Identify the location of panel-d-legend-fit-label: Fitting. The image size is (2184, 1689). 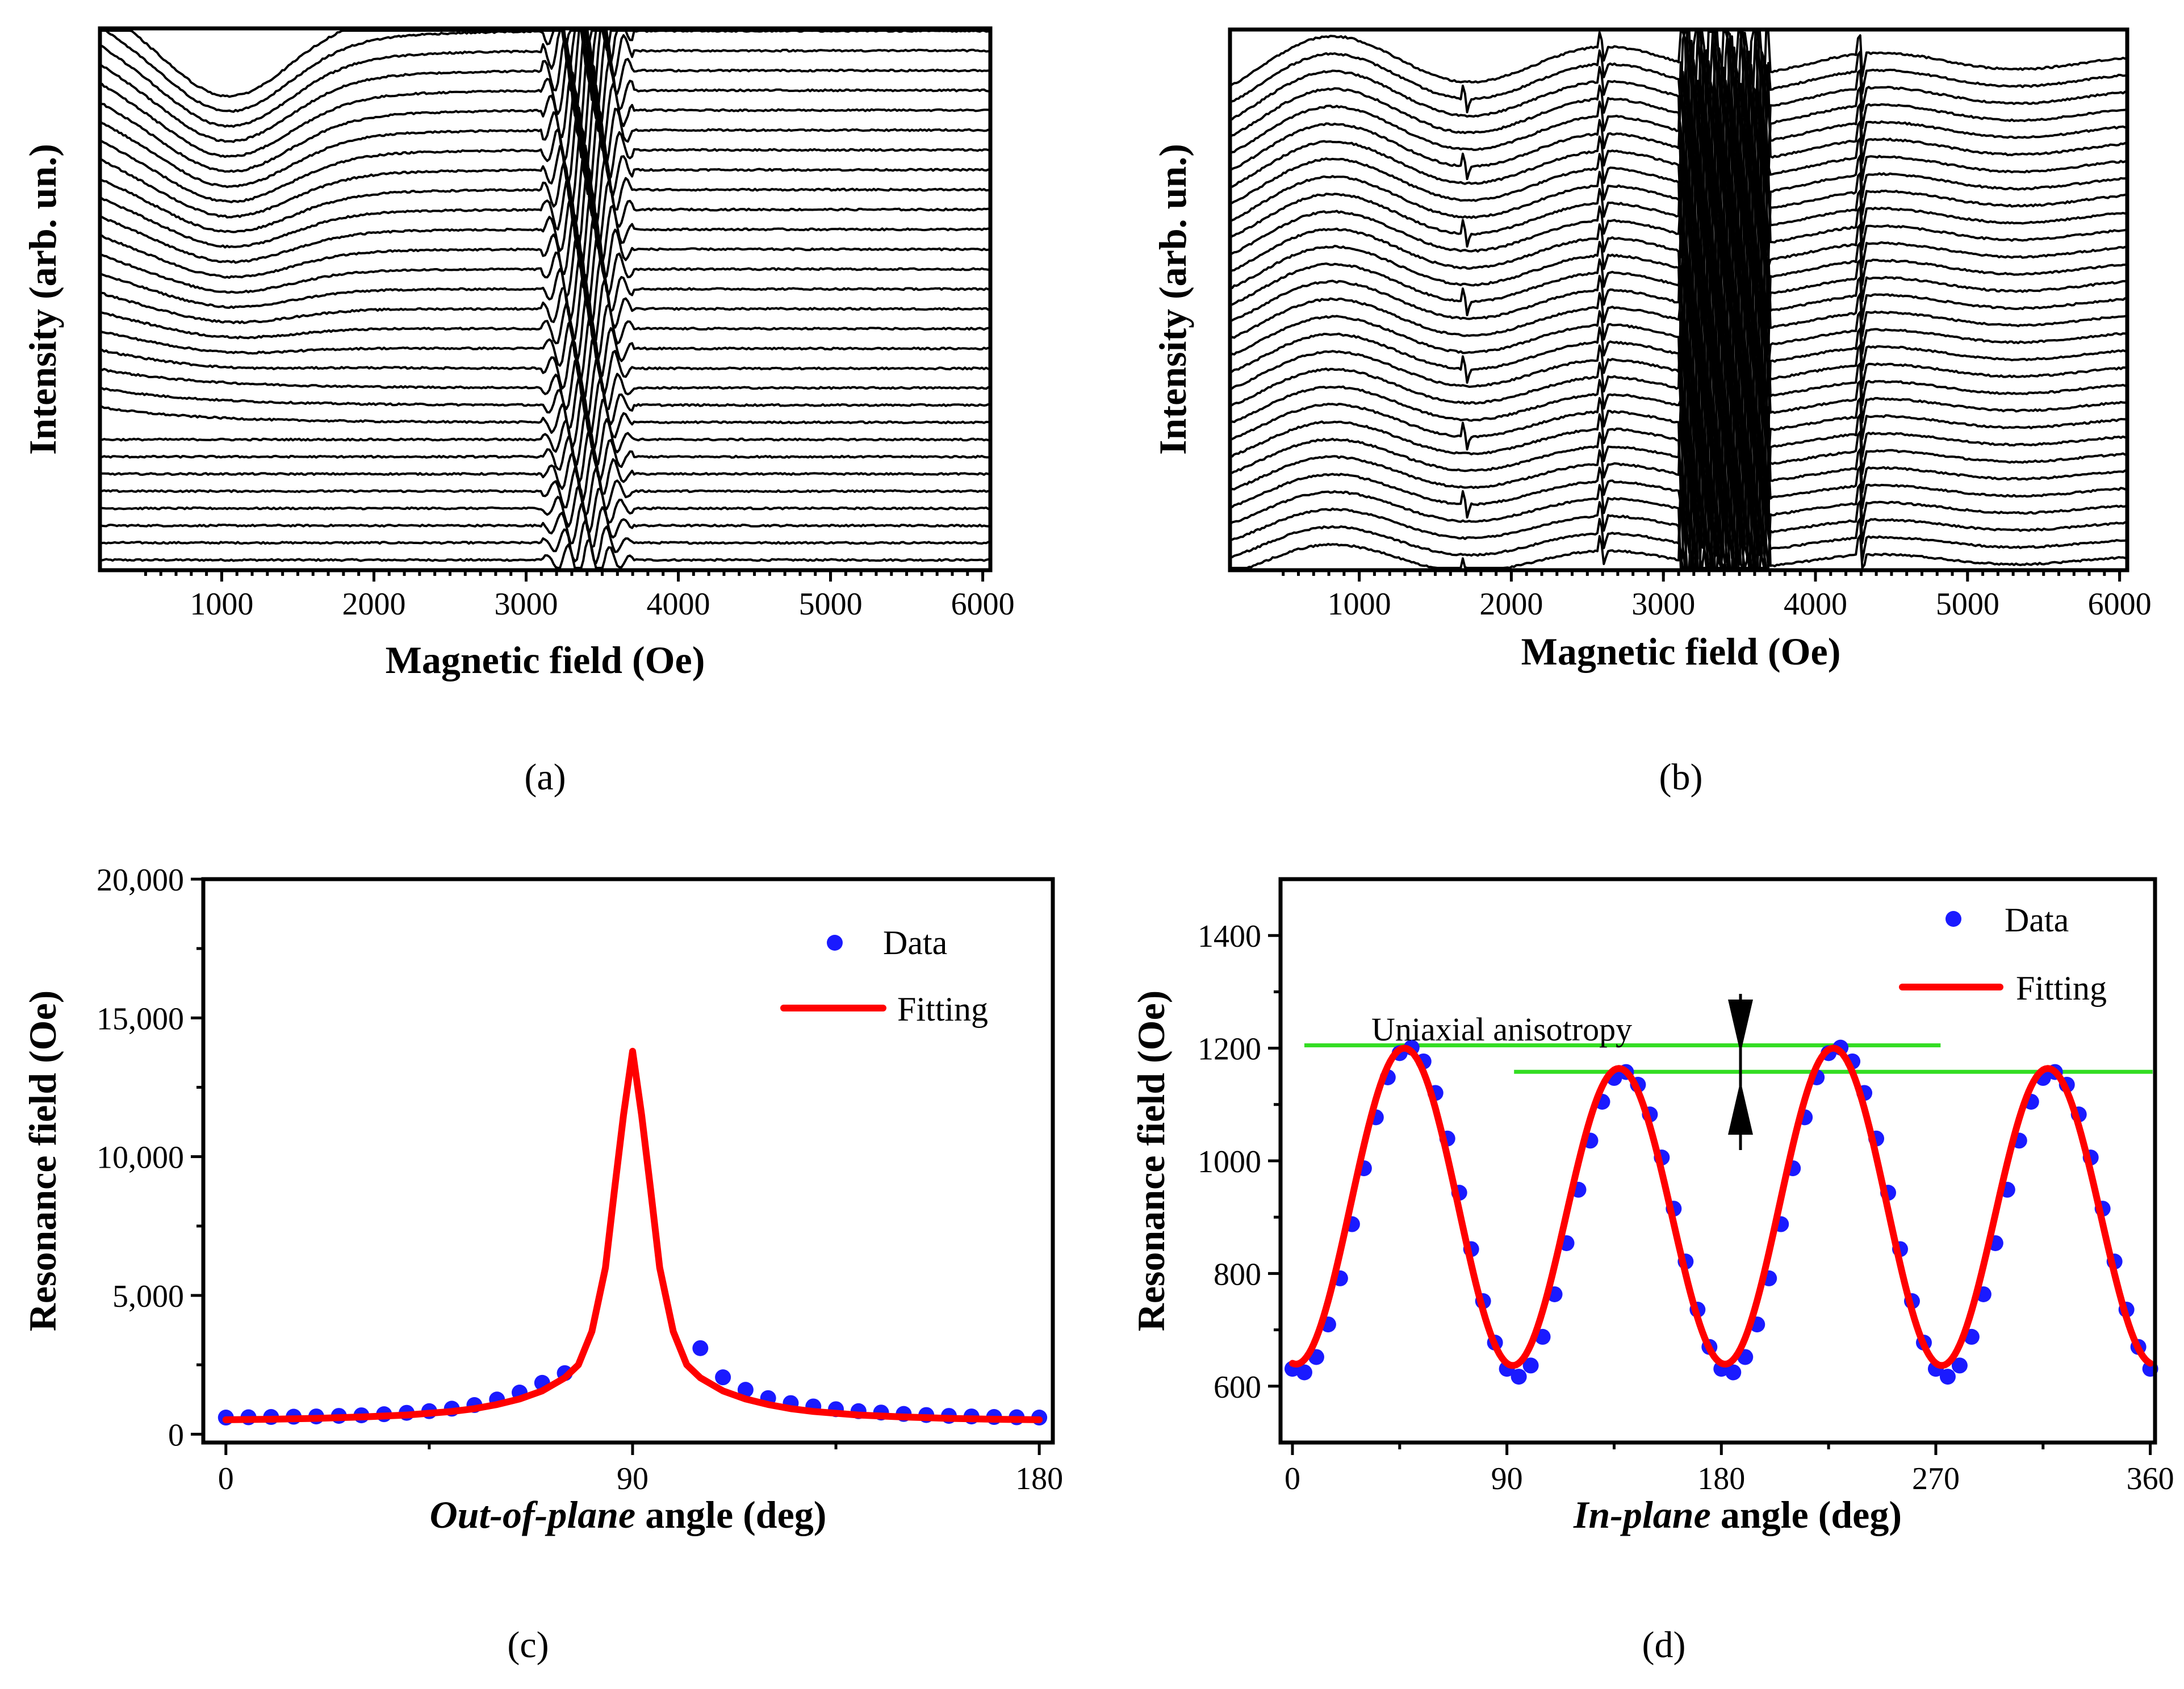
(2061, 988).